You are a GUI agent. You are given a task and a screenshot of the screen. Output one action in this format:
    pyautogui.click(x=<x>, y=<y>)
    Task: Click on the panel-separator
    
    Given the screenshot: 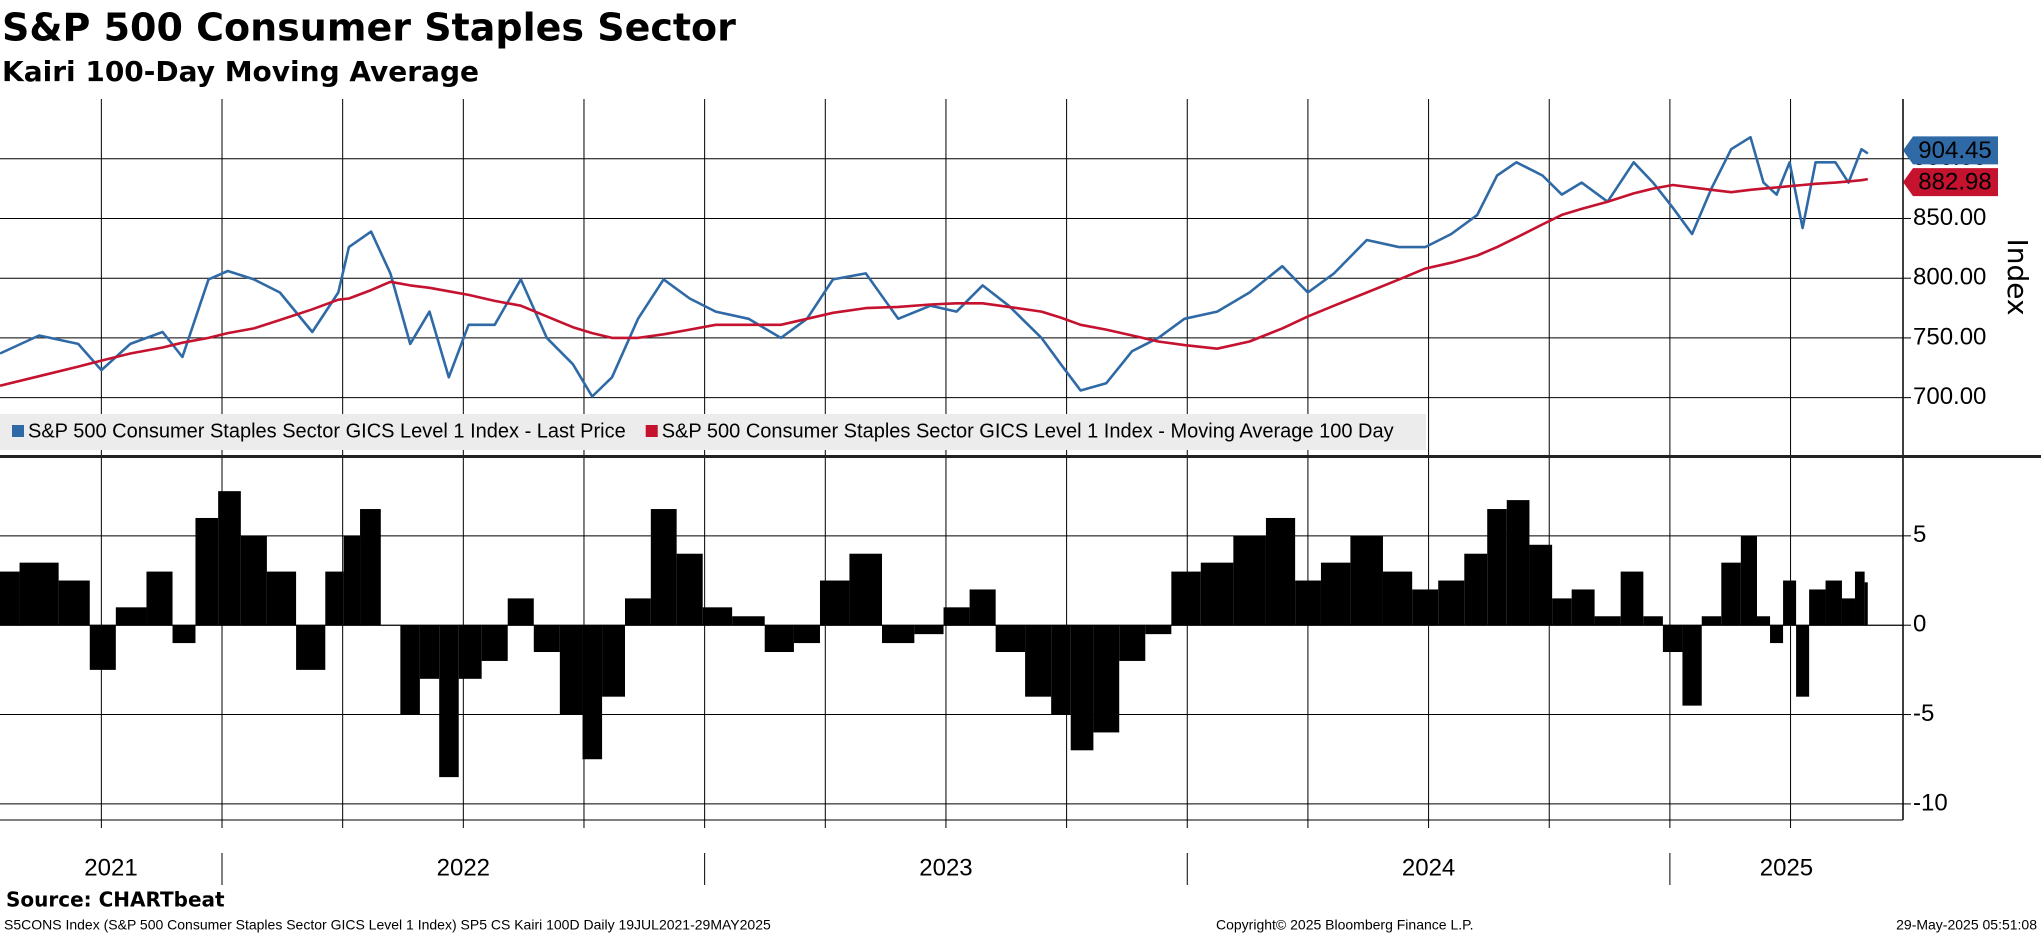 What is the action you would take?
    pyautogui.click(x=1020, y=456)
    